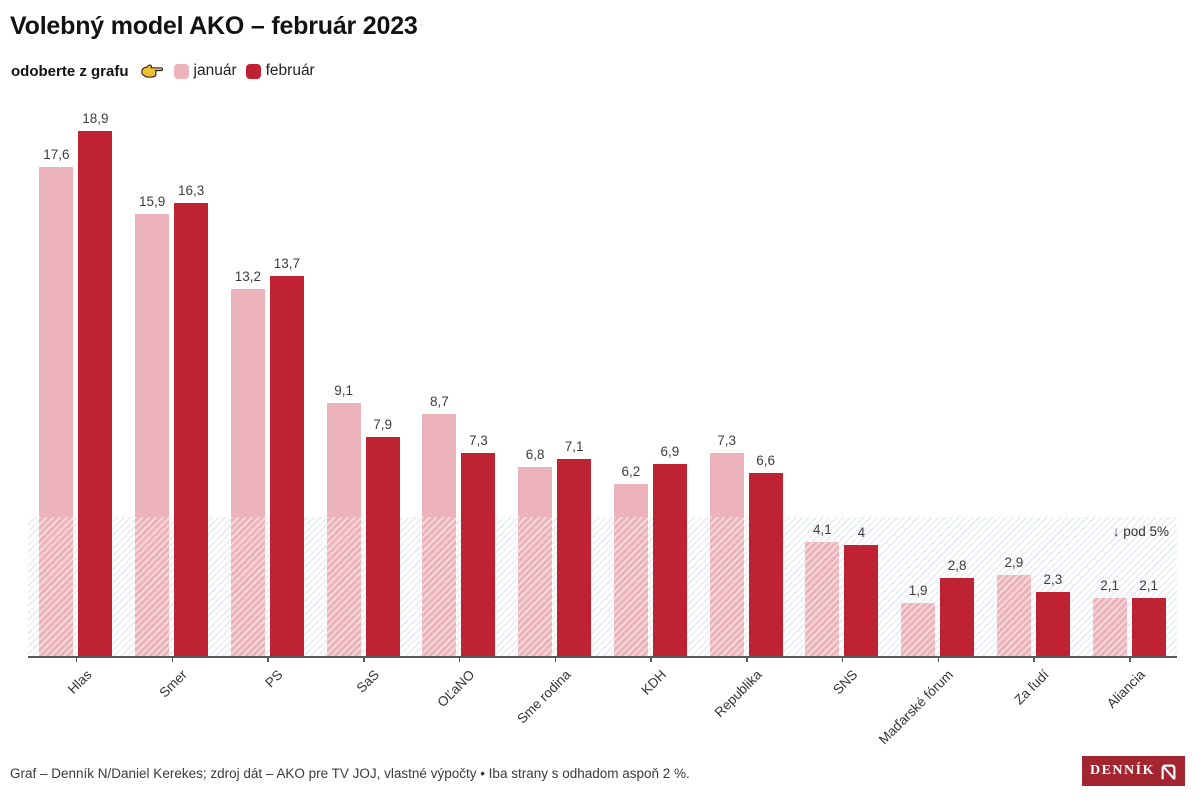 This screenshot has height=800, width=1200. I want to click on bar-value-label: 8,7, so click(439, 402).